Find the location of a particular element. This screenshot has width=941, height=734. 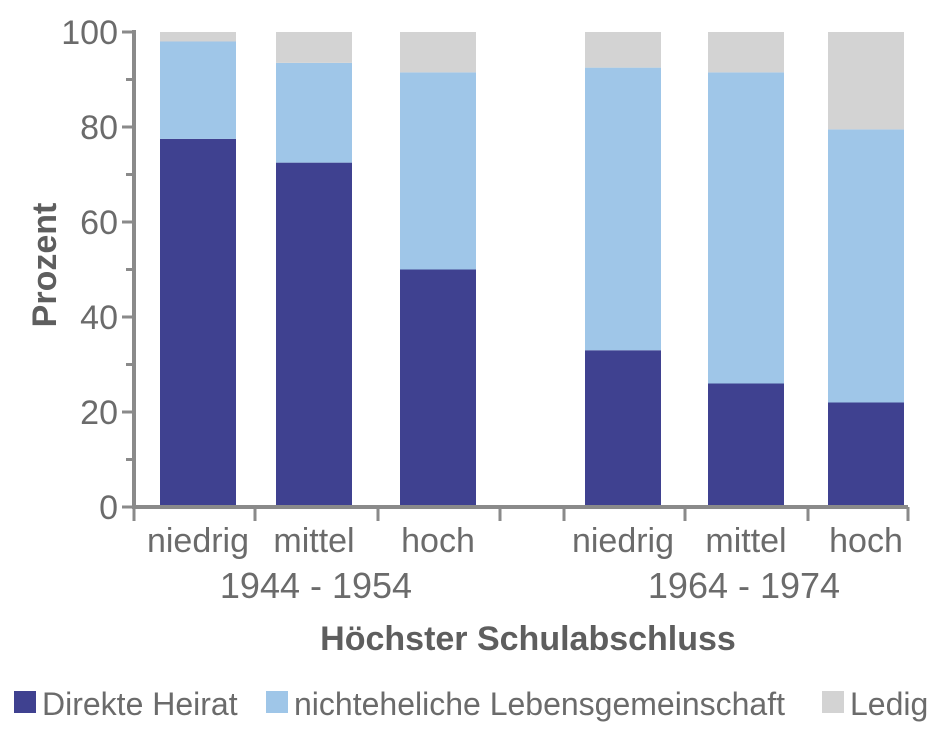

y-axis-title: Prozent is located at coordinates (45, 265).